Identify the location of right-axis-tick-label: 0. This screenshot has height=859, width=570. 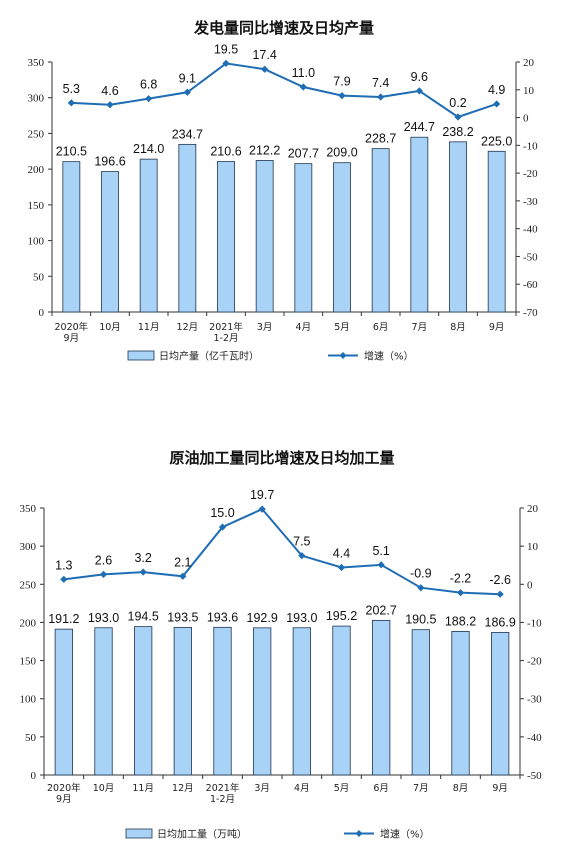
(530, 585).